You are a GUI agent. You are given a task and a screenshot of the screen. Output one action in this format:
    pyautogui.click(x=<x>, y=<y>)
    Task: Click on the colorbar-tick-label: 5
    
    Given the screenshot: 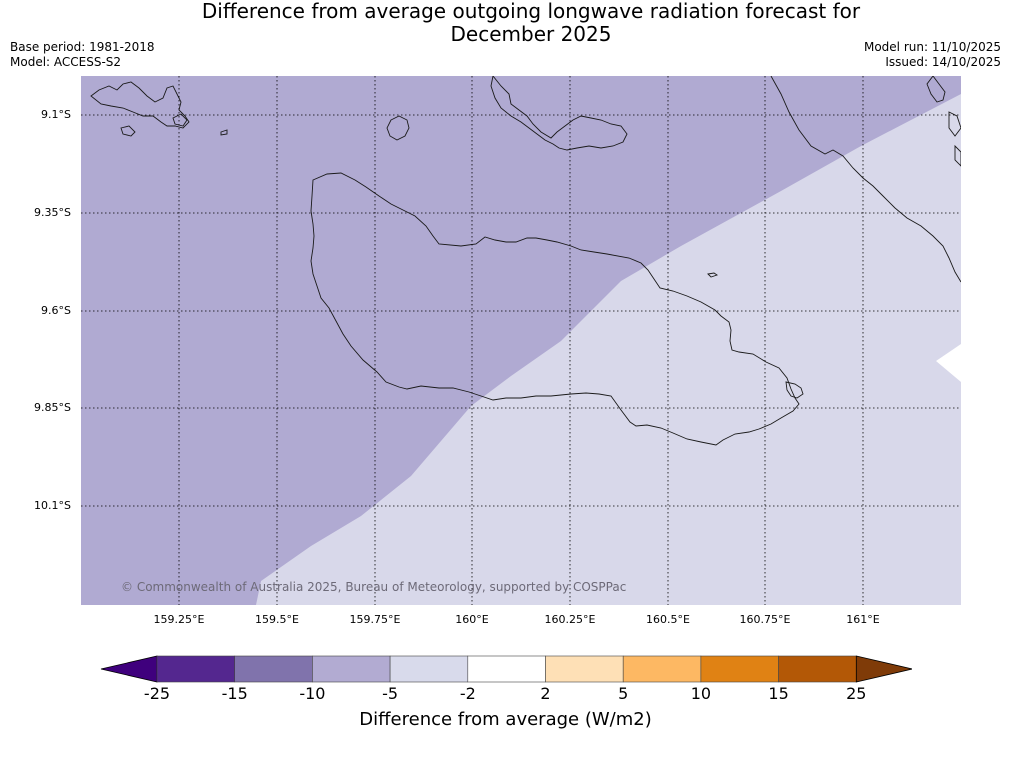 What is the action you would take?
    pyautogui.click(x=623, y=693)
    